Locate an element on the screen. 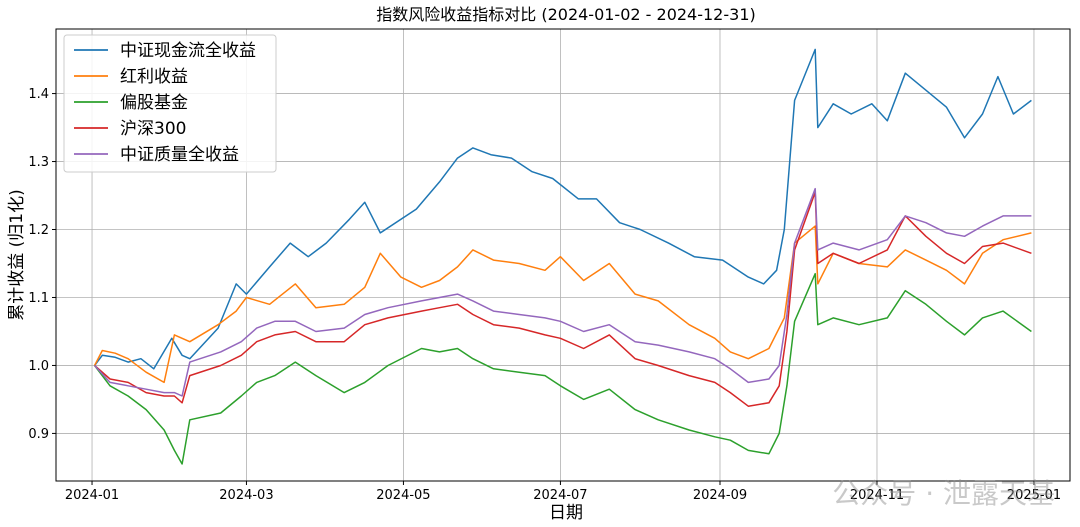  y-axis-ticks: 0.9 1.0 1.1 1.2 1.3 1.4 is located at coordinates (42, 264).